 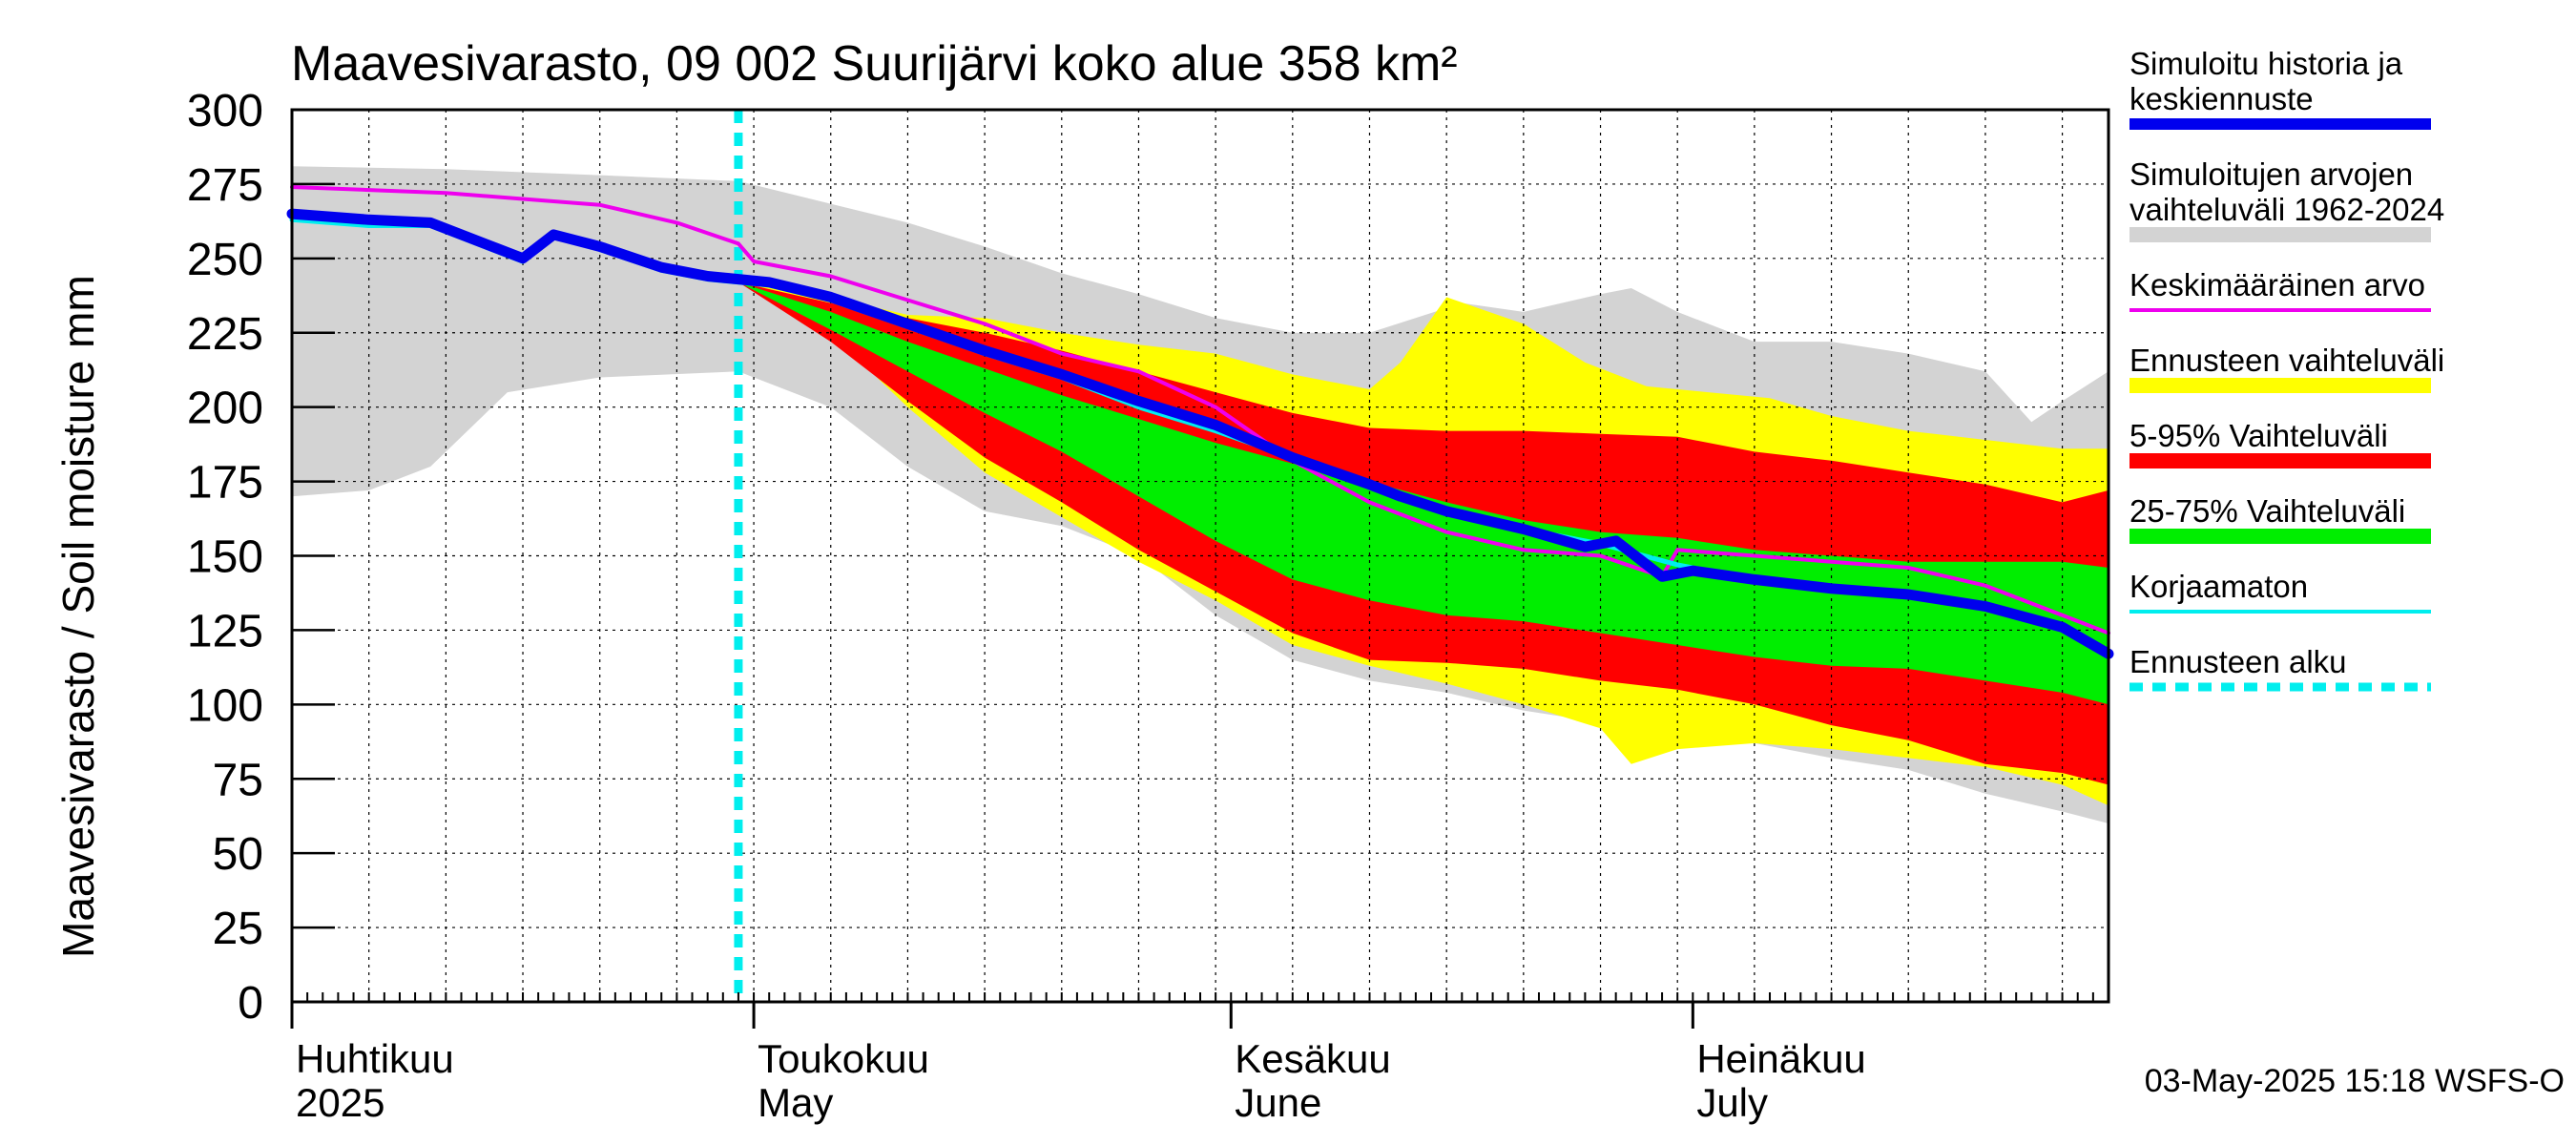 What do you see at coordinates (78, 616) in the screenshot?
I see `y-axis-label: Maavesivarasto / Soil moisture mm` at bounding box center [78, 616].